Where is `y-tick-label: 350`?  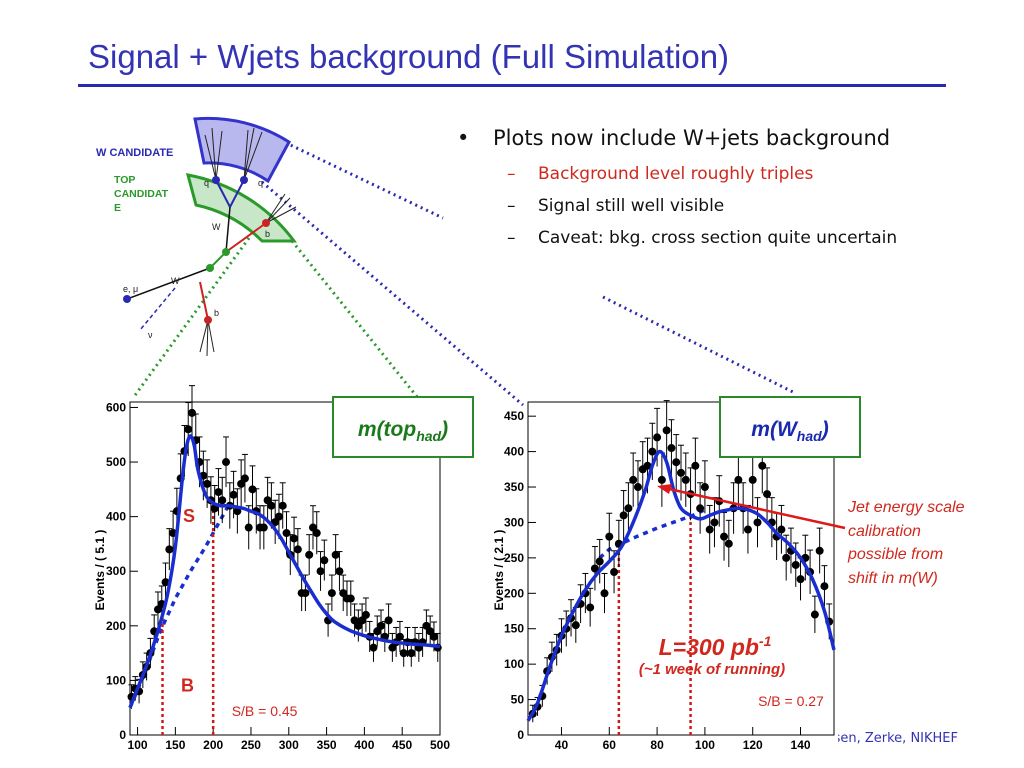
y-tick-label: 350 is located at coordinates (514, 487).